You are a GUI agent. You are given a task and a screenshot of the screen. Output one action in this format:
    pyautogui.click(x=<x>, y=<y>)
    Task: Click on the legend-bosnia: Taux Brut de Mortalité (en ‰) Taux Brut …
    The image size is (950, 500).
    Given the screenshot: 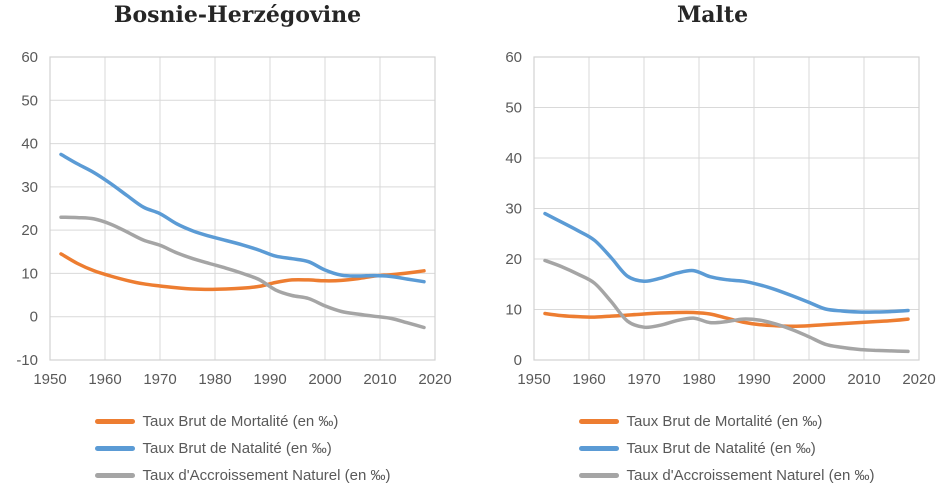 What is the action you would take?
    pyautogui.click(x=242, y=448)
    